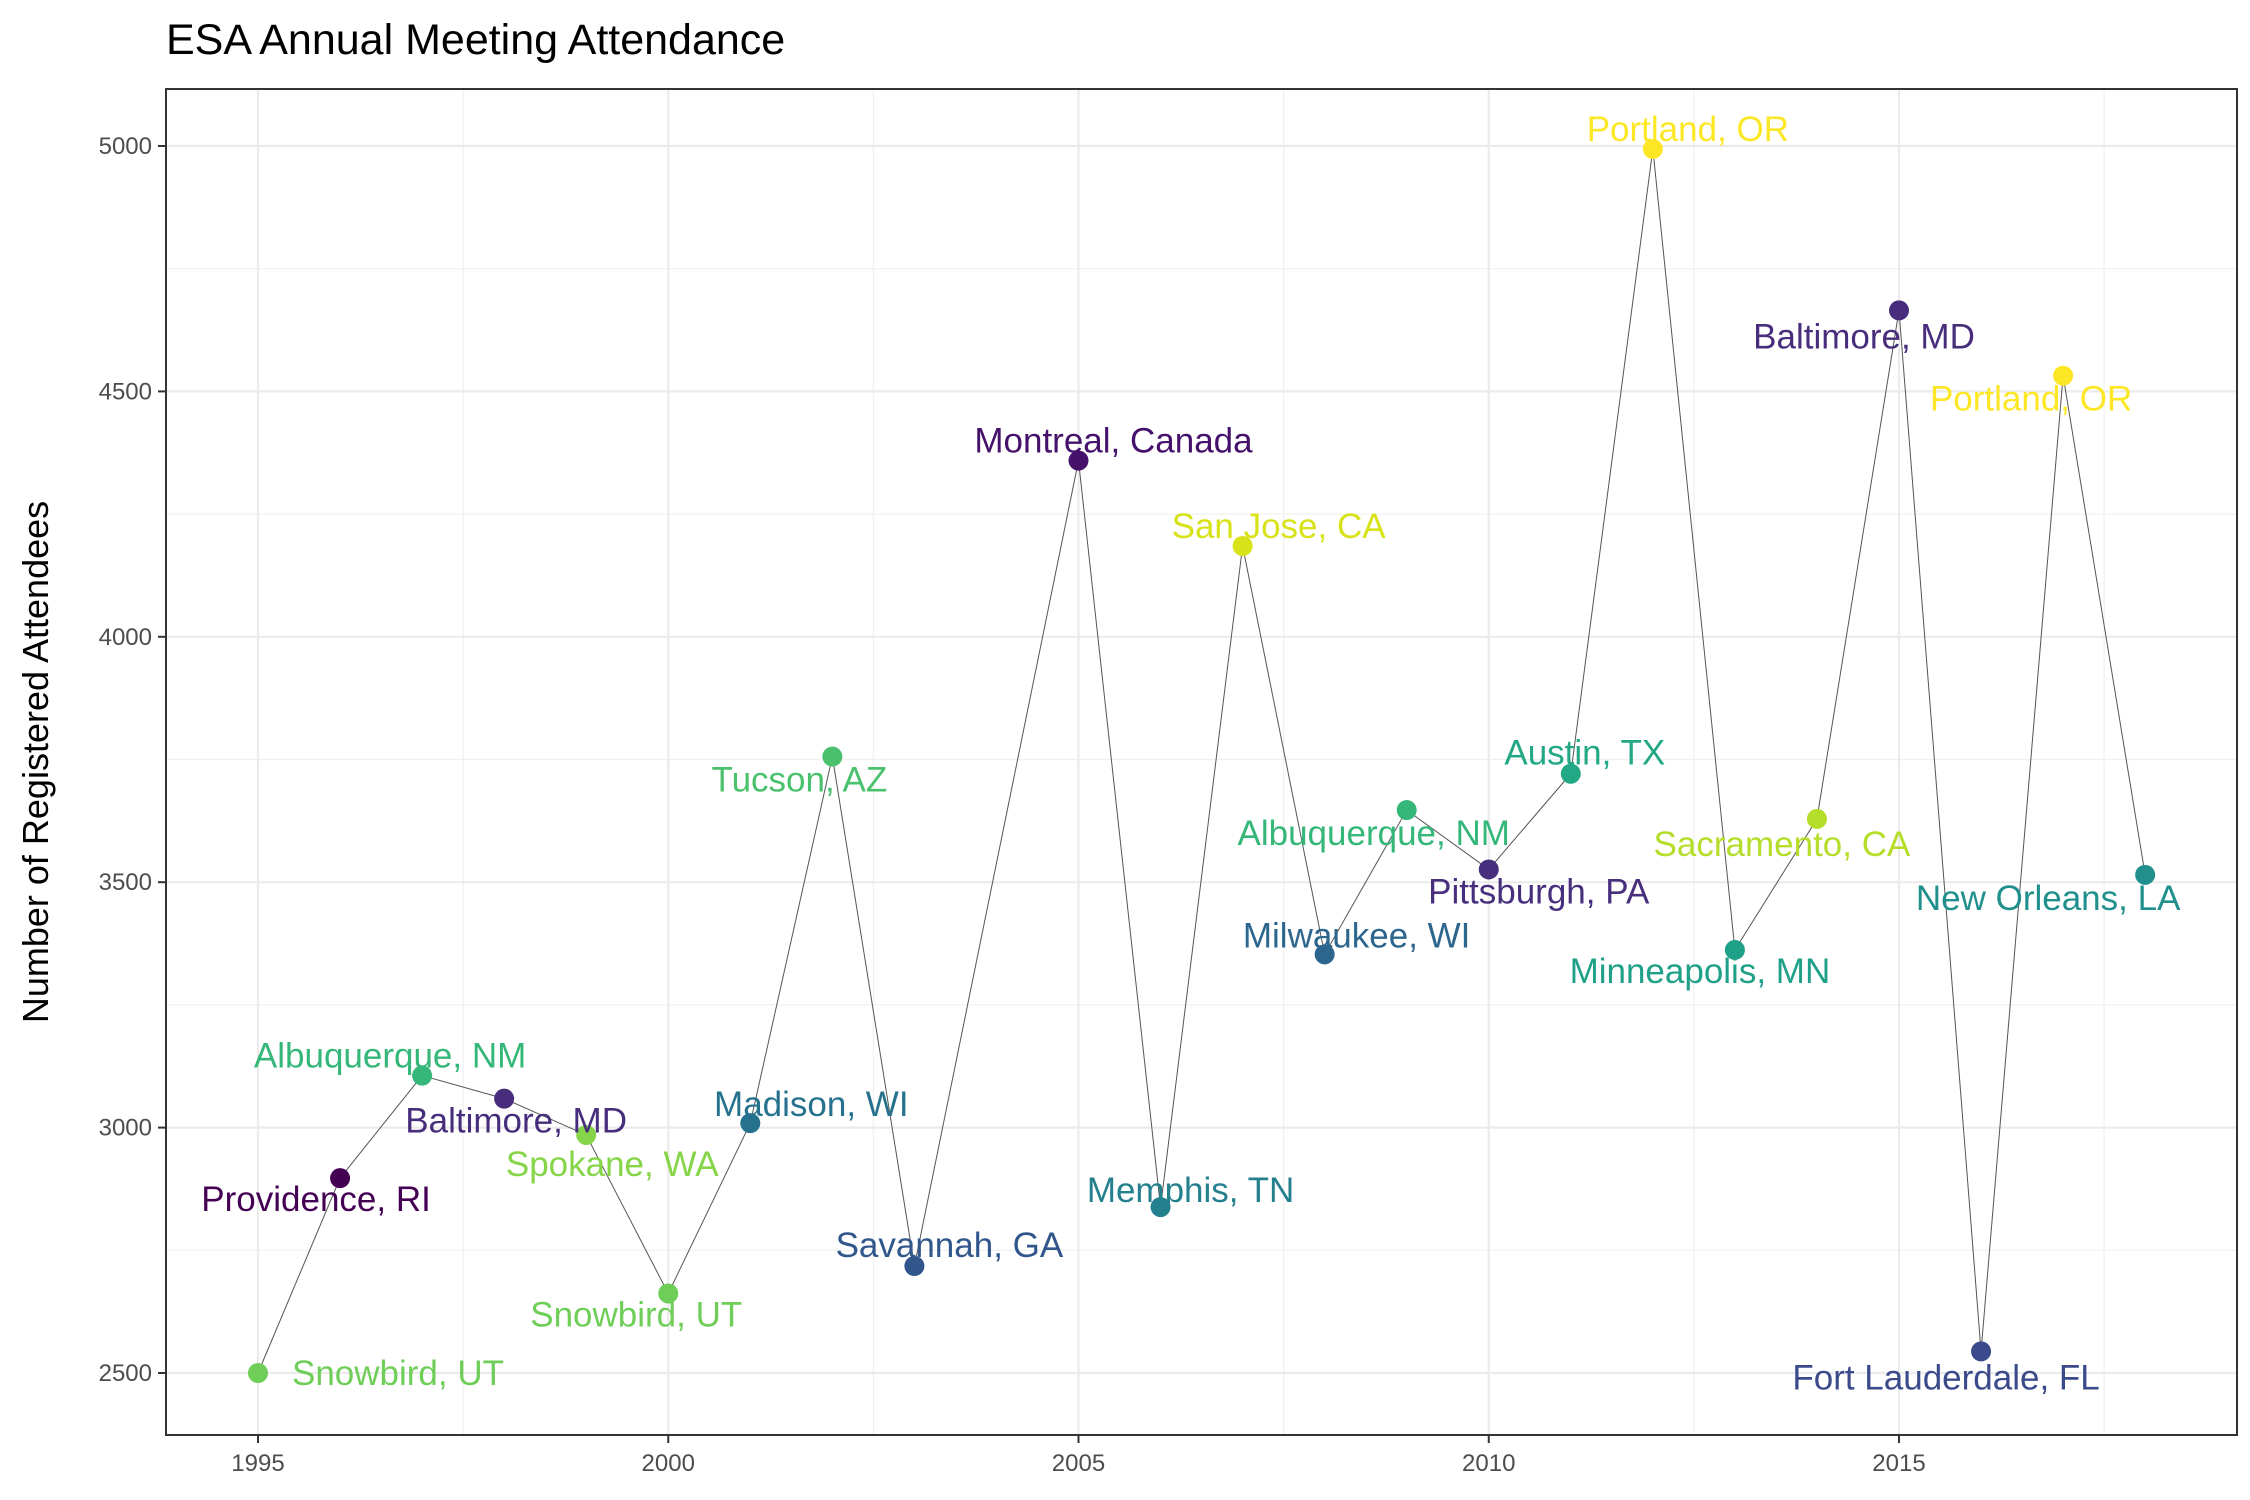  I want to click on y-tick-label: 4500, so click(125, 391).